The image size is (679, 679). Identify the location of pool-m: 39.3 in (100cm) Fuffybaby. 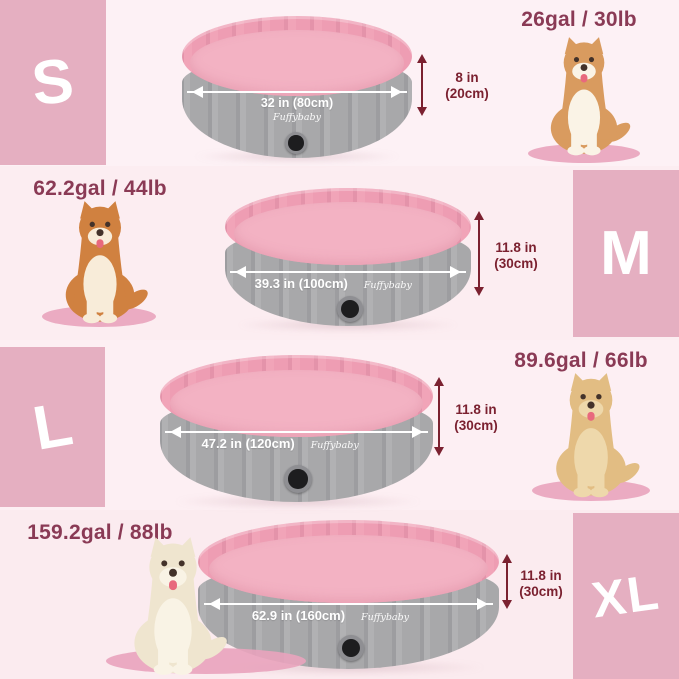
(348, 257).